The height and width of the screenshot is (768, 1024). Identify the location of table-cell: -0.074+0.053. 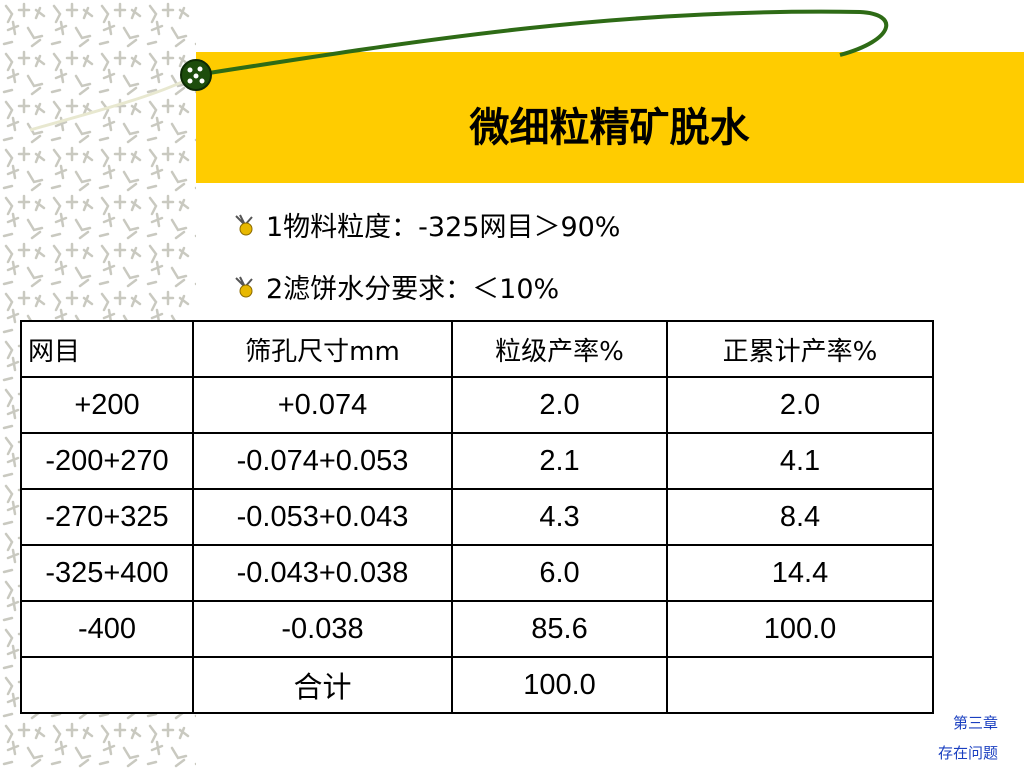
(322, 461).